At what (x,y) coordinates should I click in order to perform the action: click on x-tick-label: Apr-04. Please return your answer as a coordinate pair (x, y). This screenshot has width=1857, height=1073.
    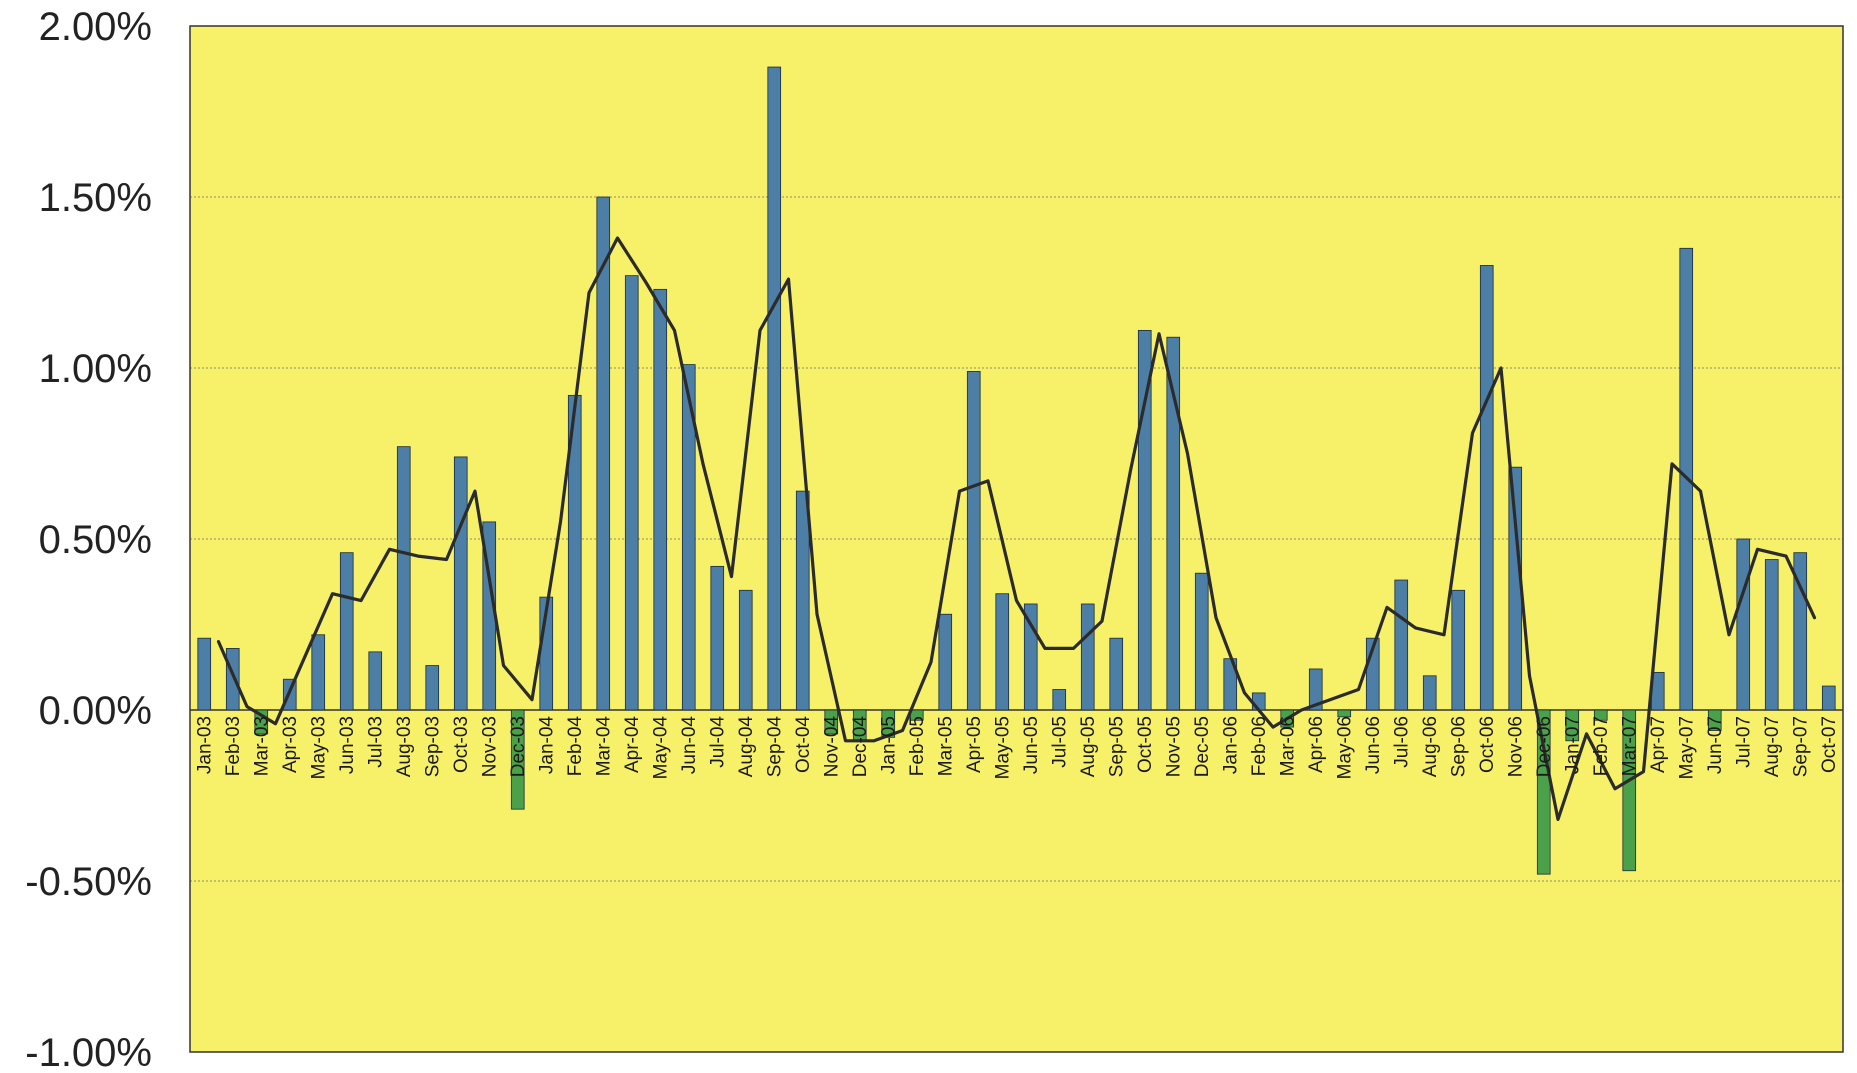
    Looking at the image, I should click on (632, 744).